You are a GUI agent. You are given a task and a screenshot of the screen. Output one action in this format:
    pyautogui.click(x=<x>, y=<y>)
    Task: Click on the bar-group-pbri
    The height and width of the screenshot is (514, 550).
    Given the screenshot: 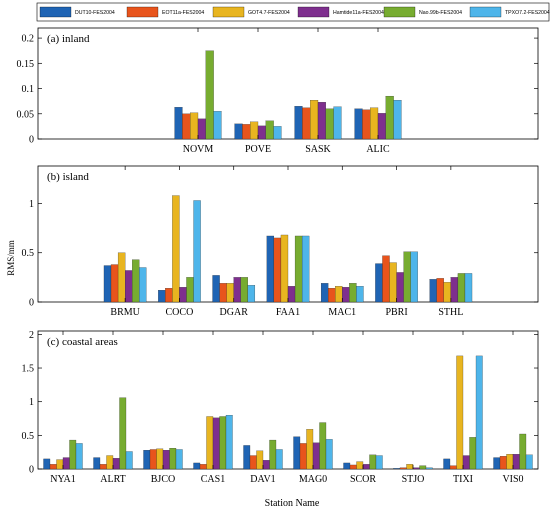 What is the action you would take?
    pyautogui.click(x=396, y=277)
    